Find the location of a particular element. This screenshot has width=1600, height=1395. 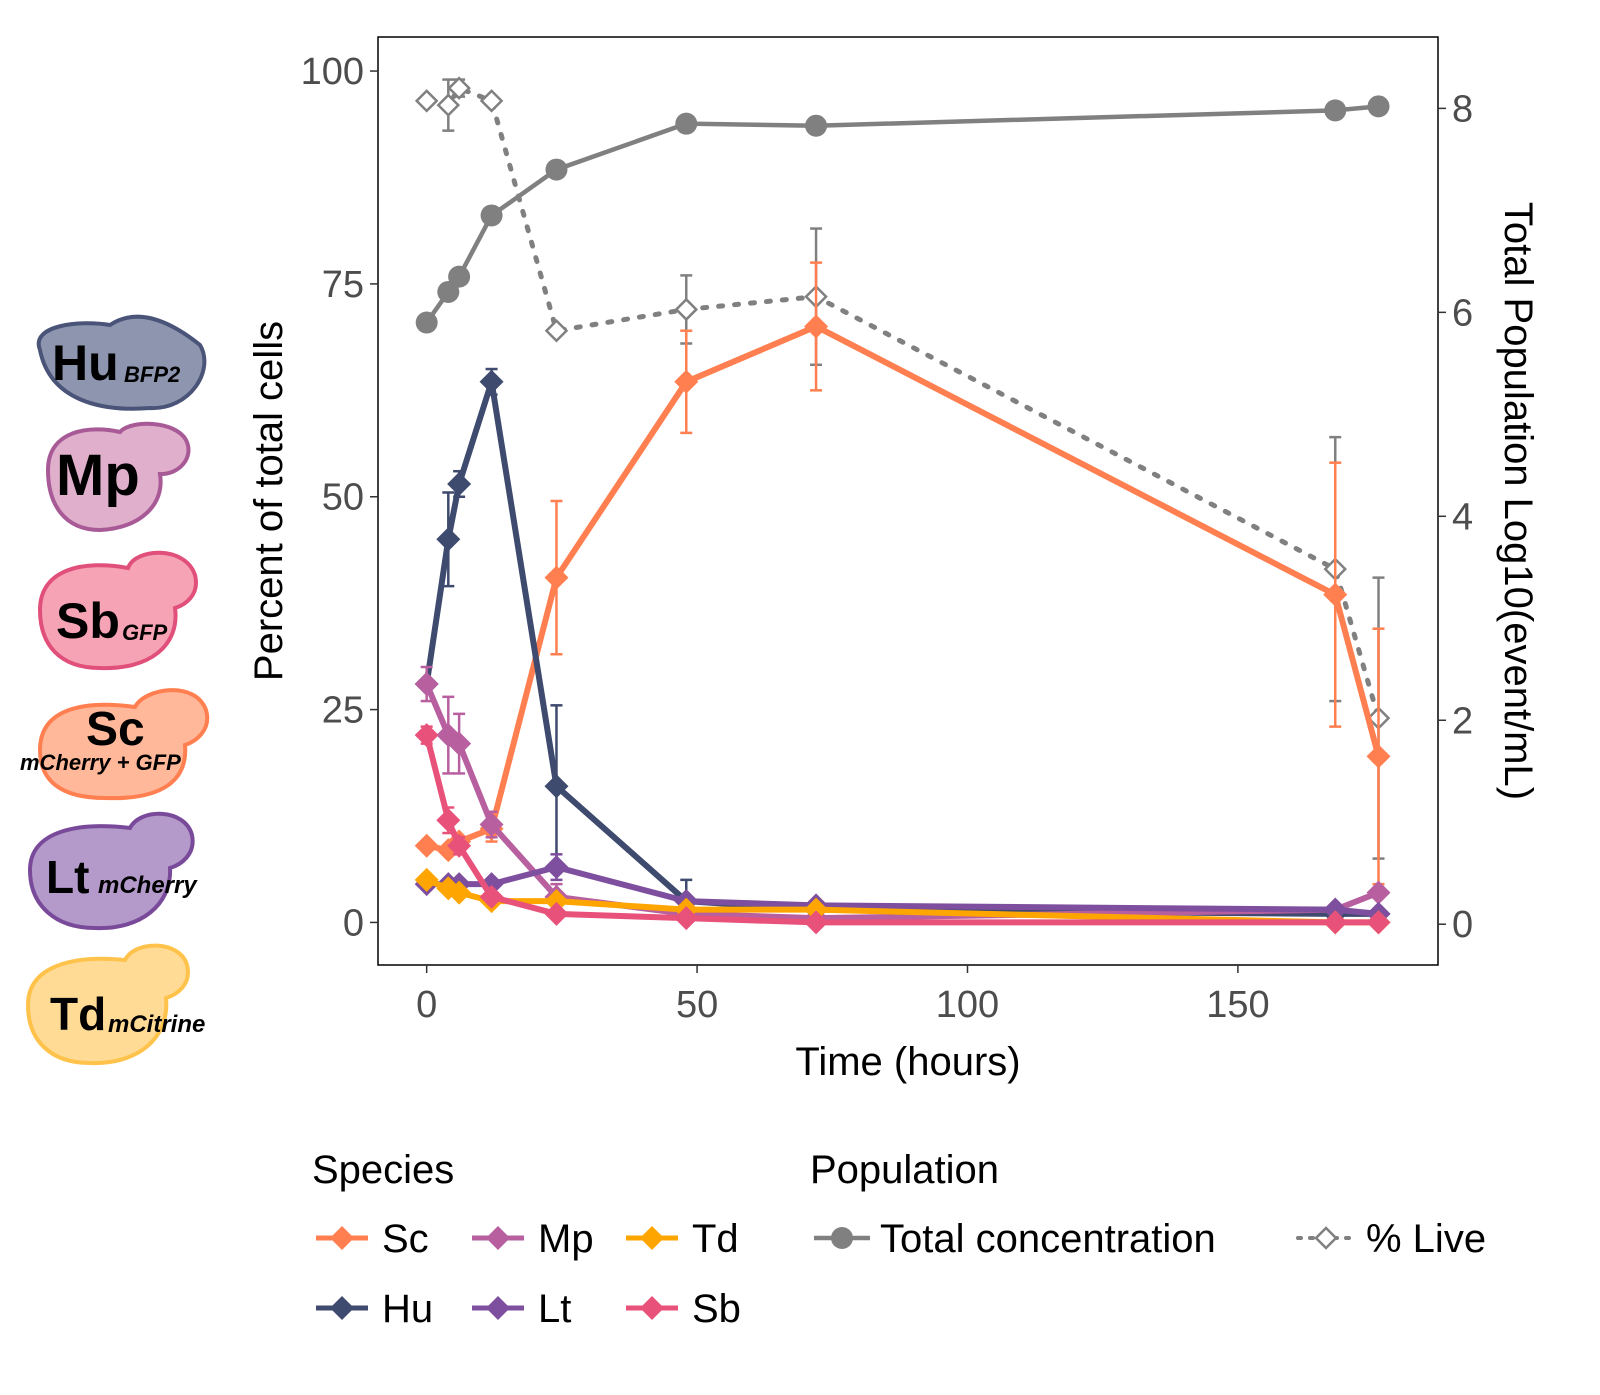

legend-key-mp is located at coordinates (498, 1238).